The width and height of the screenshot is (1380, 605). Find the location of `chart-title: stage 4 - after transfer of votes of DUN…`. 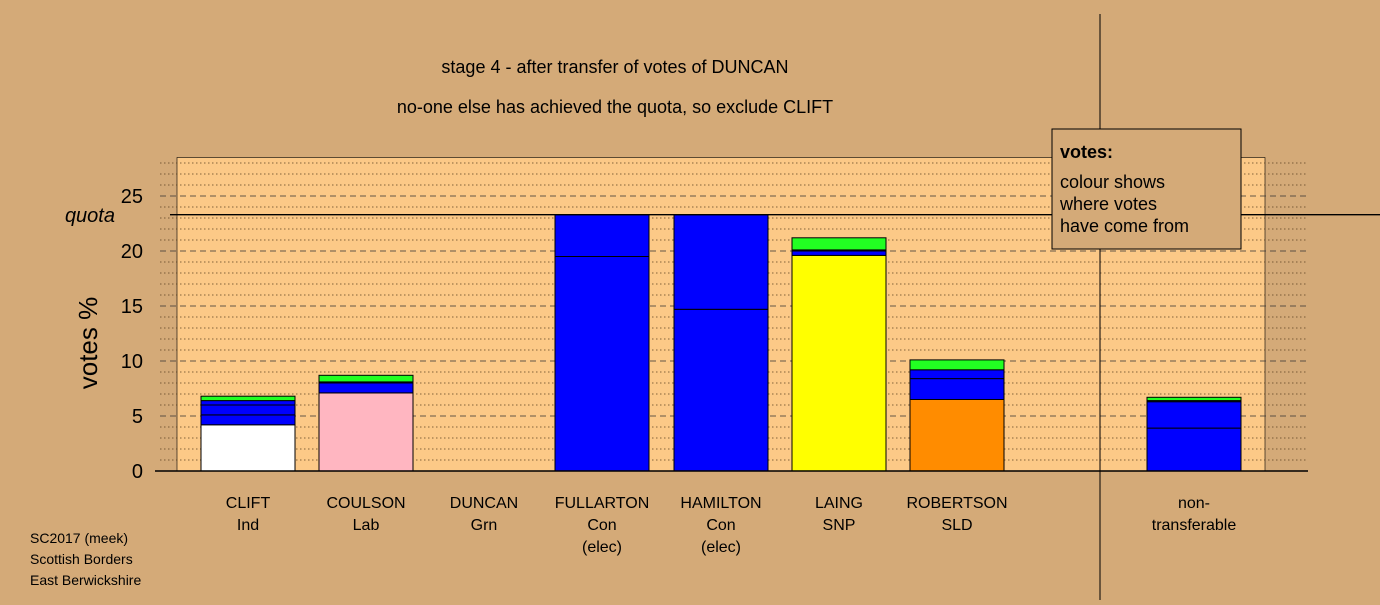

chart-title: stage 4 - after transfer of votes of DUN… is located at coordinates (614, 67).